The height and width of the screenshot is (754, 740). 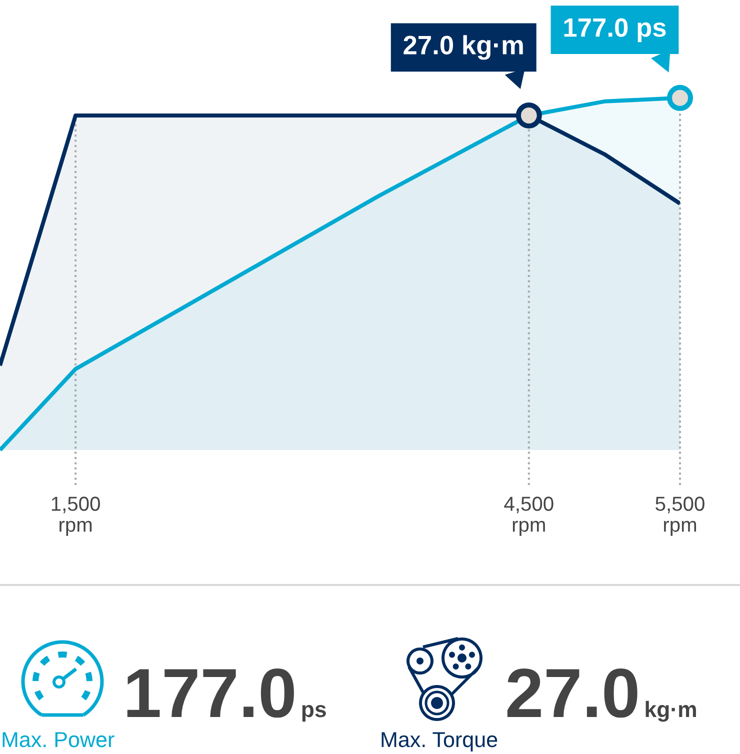 What do you see at coordinates (76, 516) in the screenshot?
I see `x-tick-label: 1,500 rpm` at bounding box center [76, 516].